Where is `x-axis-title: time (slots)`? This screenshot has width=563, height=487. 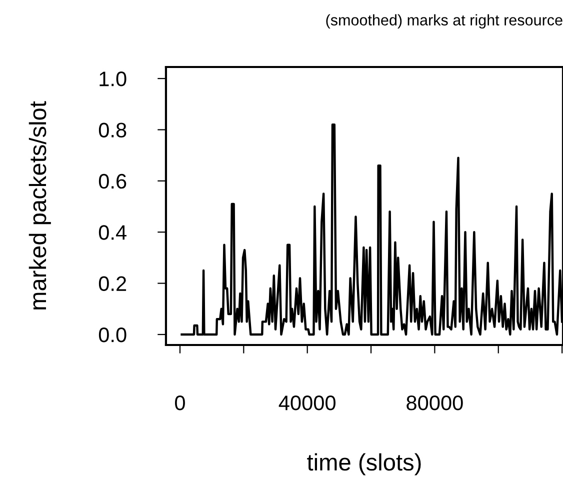
x-axis-title: time (slots) is located at coordinates (364, 464).